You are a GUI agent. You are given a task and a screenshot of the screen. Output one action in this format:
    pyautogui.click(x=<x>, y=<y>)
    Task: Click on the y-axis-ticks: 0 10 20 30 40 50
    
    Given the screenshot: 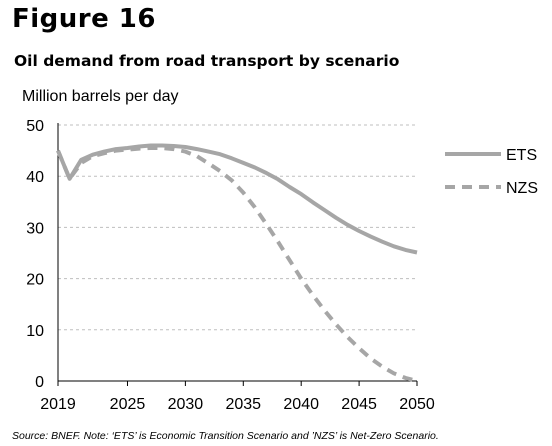 What is the action you would take?
    pyautogui.click(x=35, y=254)
    